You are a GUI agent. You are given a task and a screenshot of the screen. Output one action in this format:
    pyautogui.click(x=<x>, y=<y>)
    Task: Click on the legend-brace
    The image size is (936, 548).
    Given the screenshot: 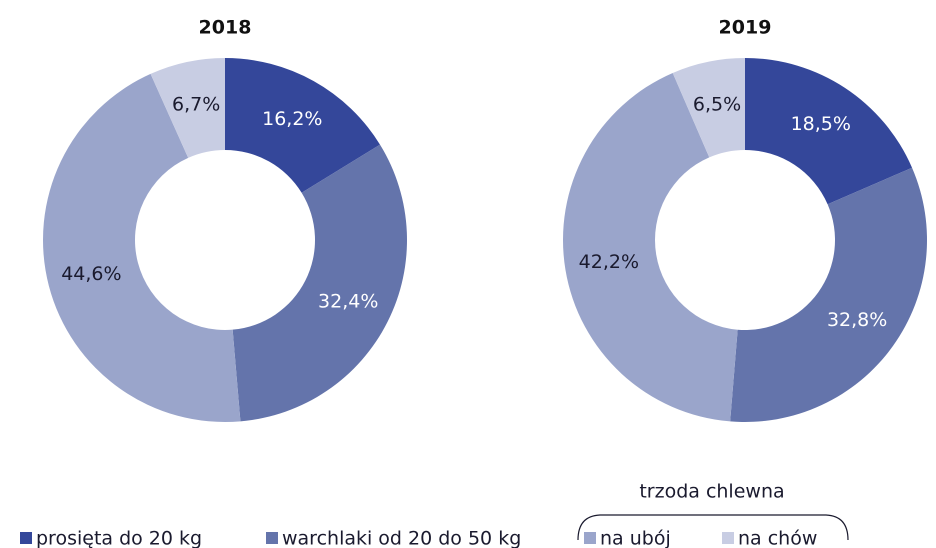 What is the action you would take?
    pyautogui.click(x=713, y=527)
    